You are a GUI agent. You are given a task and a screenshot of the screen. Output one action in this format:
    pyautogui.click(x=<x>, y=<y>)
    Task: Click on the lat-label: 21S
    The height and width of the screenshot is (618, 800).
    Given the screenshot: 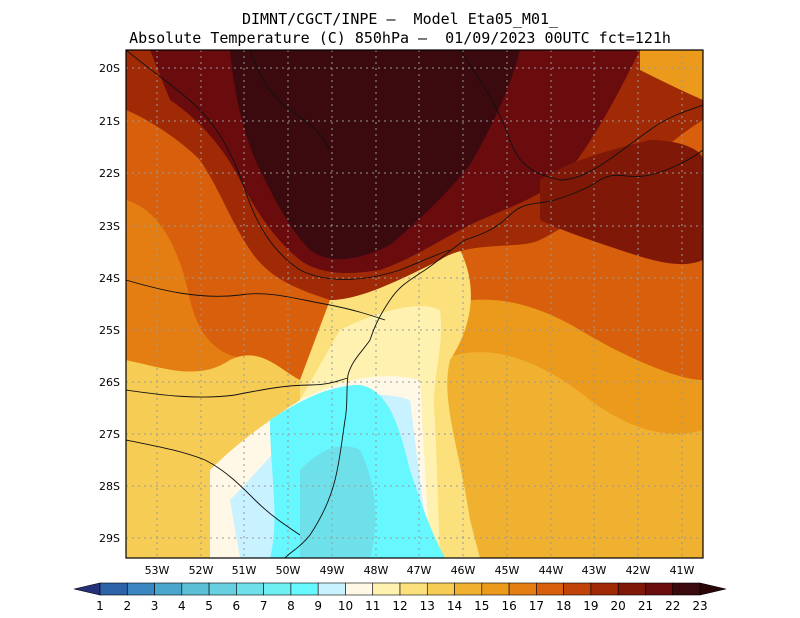 What is the action you would take?
    pyautogui.click(x=109, y=121)
    